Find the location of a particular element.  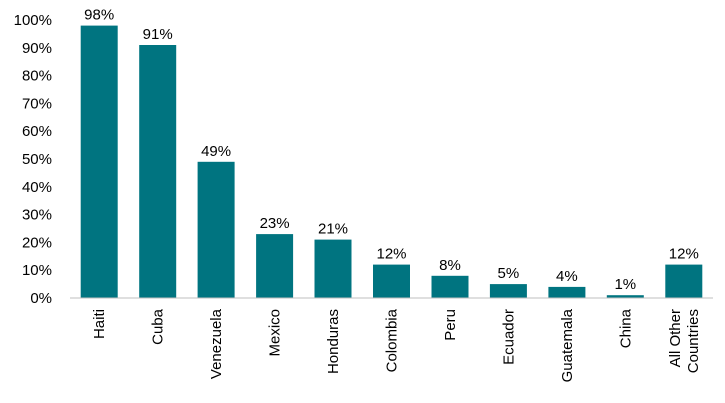

y-tick-label: 100% is located at coordinates (33, 20).